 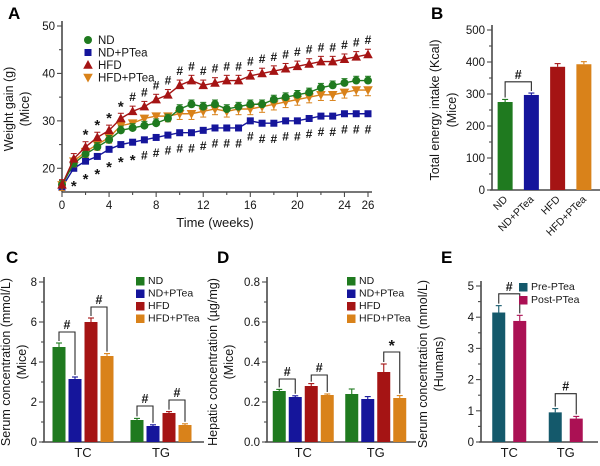 What do you see at coordinates (566, 452) in the screenshot?
I see `x-category-label: TG` at bounding box center [566, 452].